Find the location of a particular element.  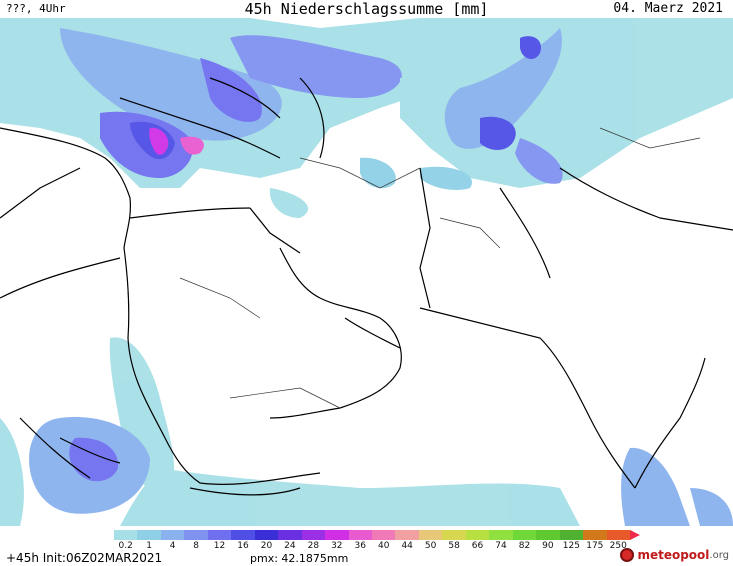

color-legend-label: 44 is located at coordinates (407, 546).